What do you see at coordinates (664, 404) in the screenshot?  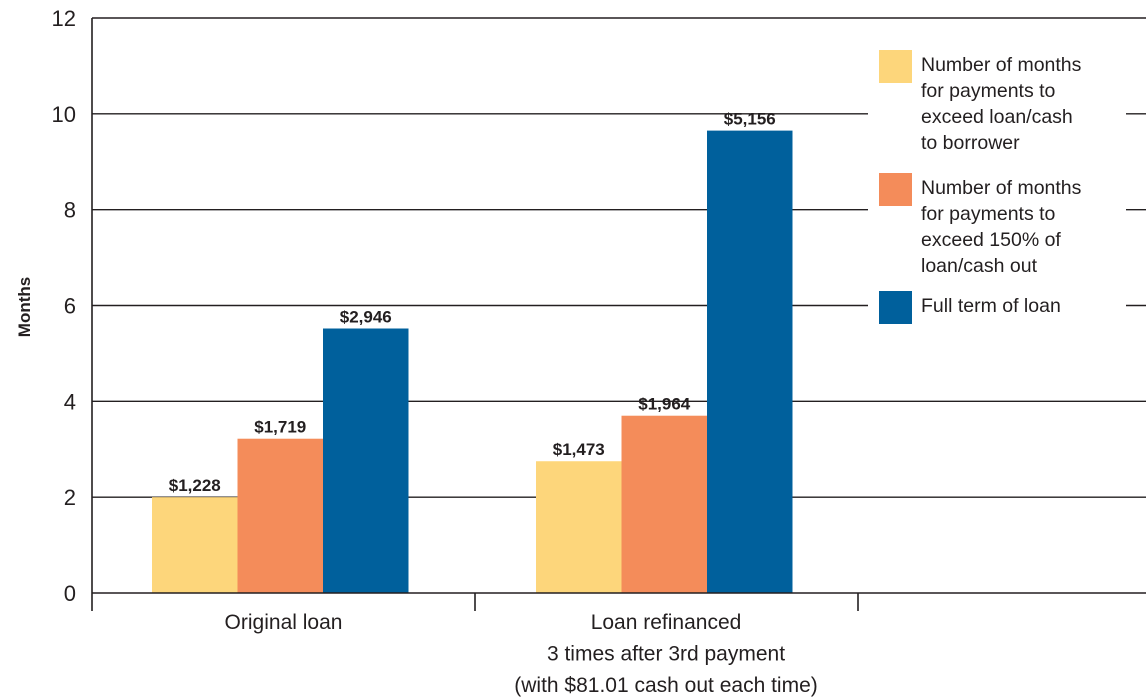 I see `bar-value-label: $1,964` at bounding box center [664, 404].